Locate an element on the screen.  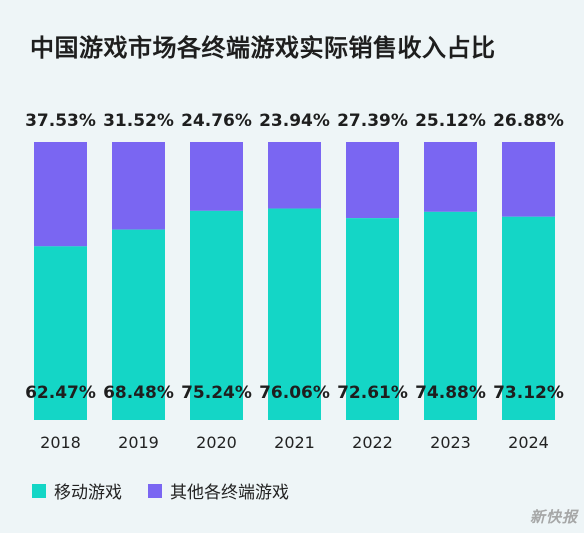
legend-swatch-mobile is located at coordinates (39, 490).